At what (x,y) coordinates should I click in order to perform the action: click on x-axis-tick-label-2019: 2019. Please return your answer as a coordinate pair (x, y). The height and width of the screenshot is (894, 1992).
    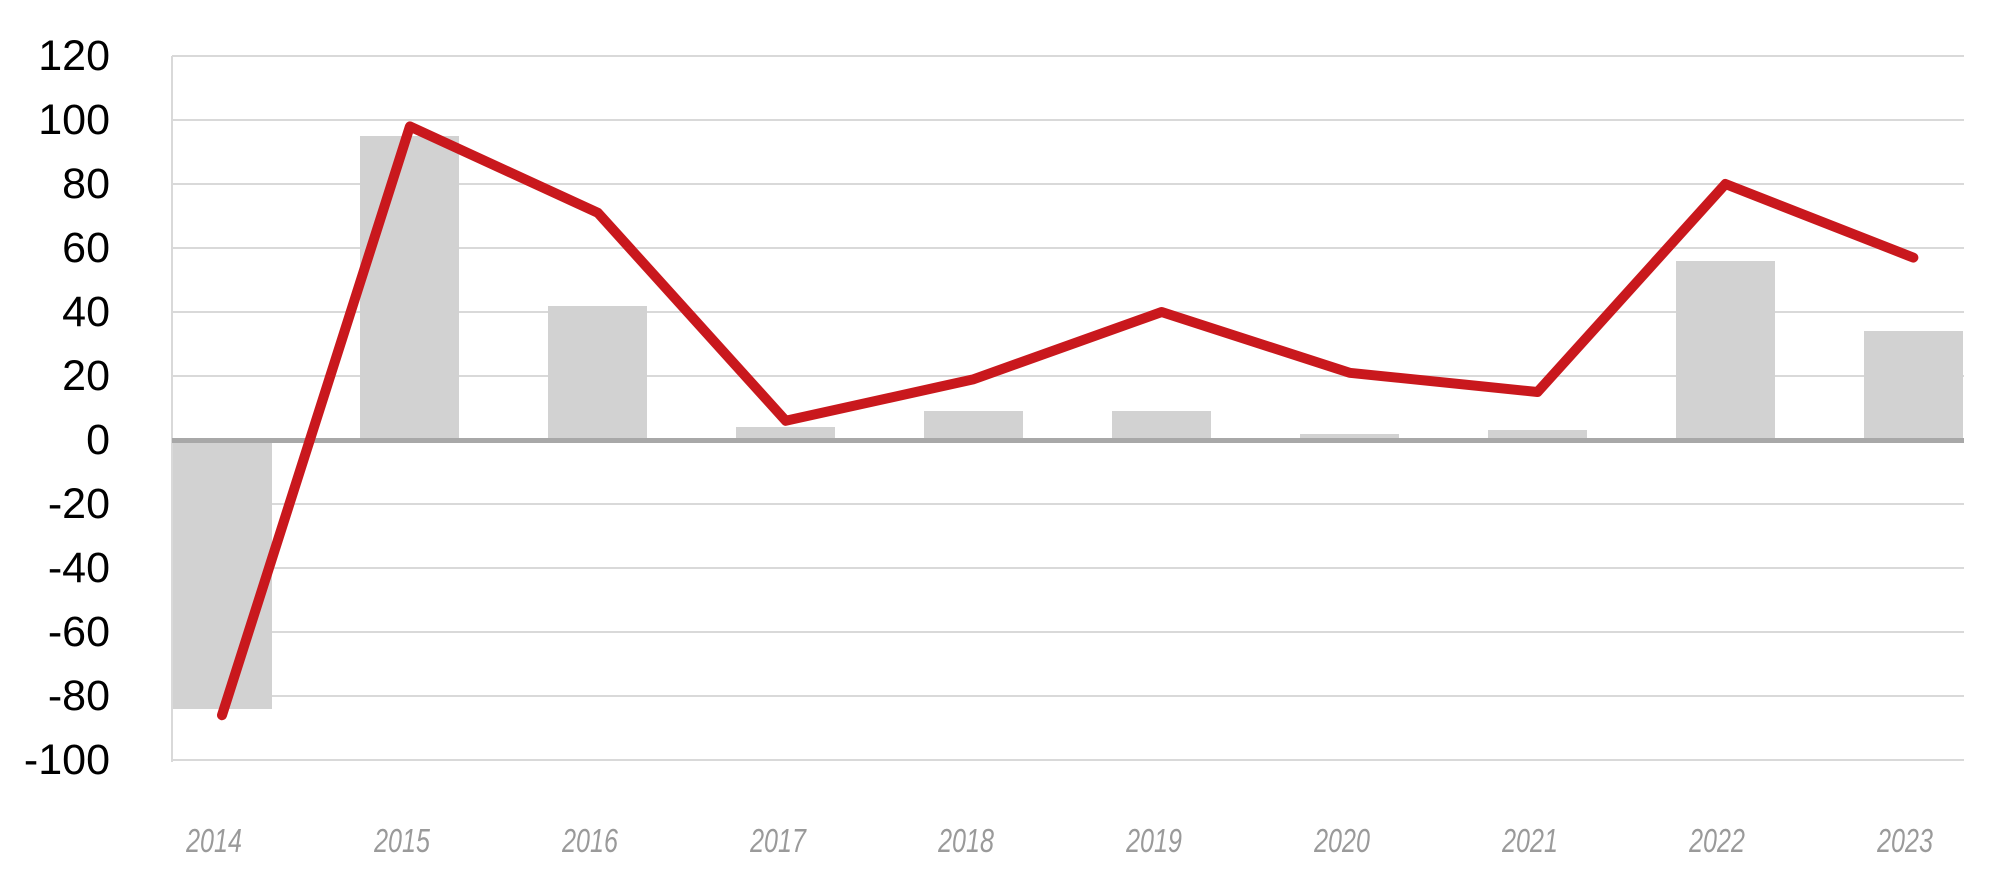
    Looking at the image, I should click on (1153, 840).